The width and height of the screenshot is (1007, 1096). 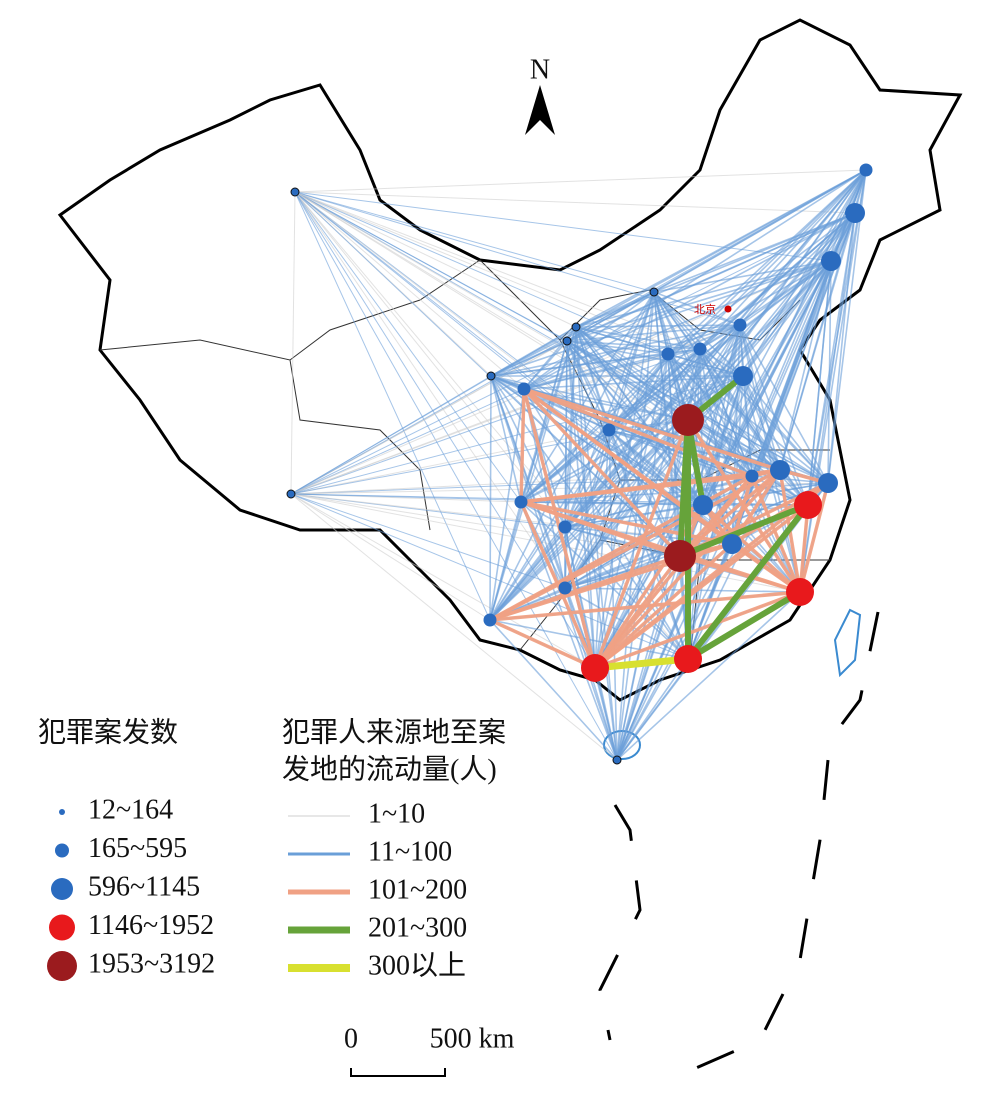 What do you see at coordinates (472, 1038) in the screenshot?
I see `scale-label: 500 km` at bounding box center [472, 1038].